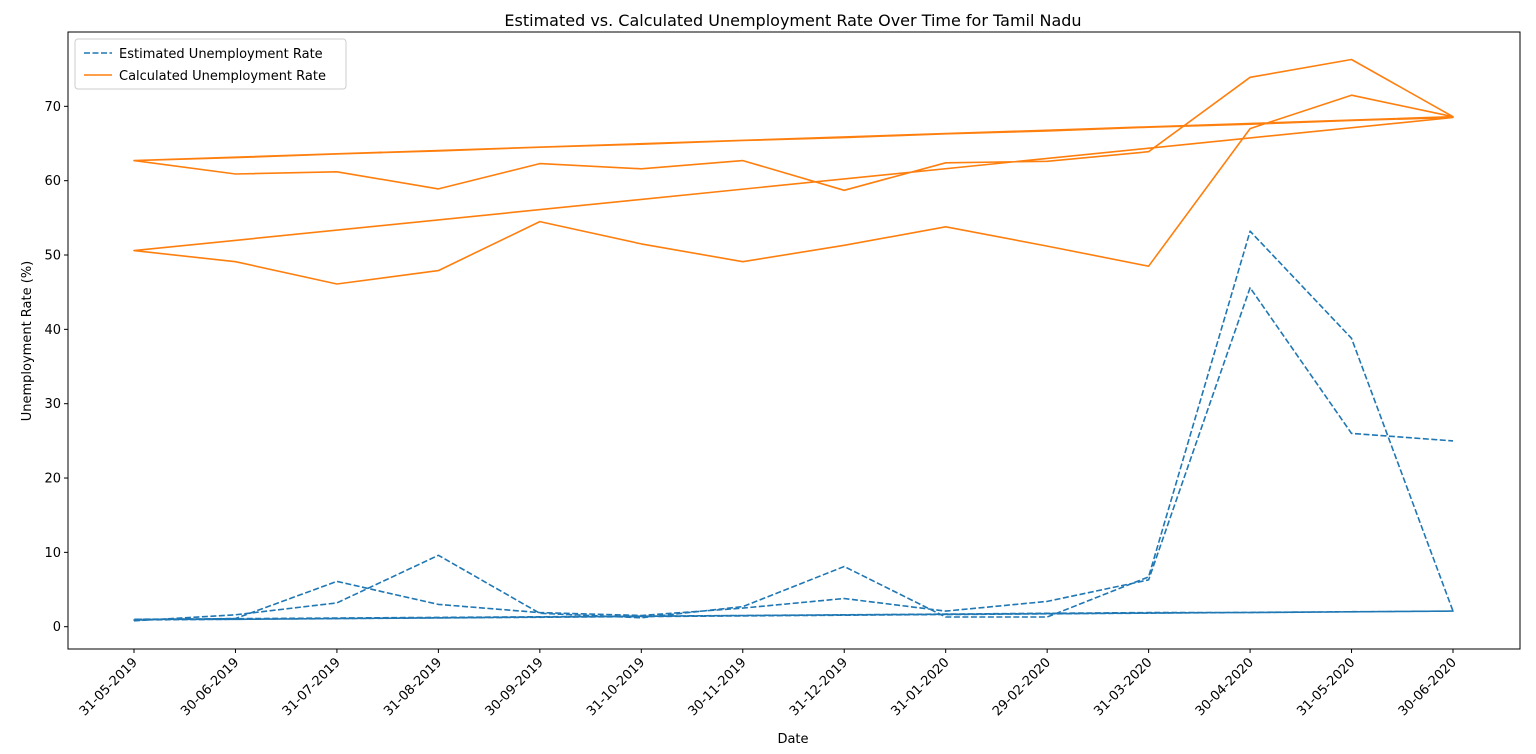 The height and width of the screenshot is (754, 1536). Describe the element at coordinates (792, 739) in the screenshot. I see `x-axis-title: Date` at that location.